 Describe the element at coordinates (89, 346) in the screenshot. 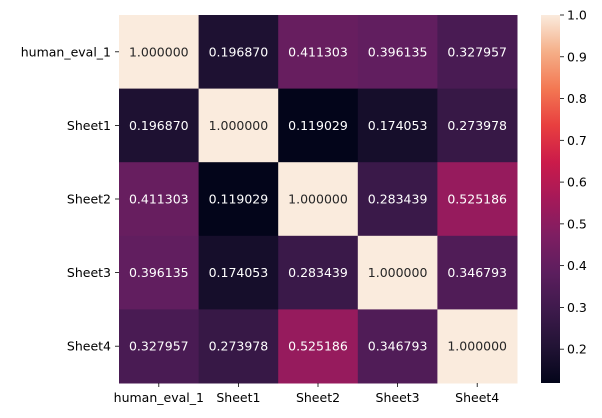

I see `row-tick-label: Sheet4` at that location.